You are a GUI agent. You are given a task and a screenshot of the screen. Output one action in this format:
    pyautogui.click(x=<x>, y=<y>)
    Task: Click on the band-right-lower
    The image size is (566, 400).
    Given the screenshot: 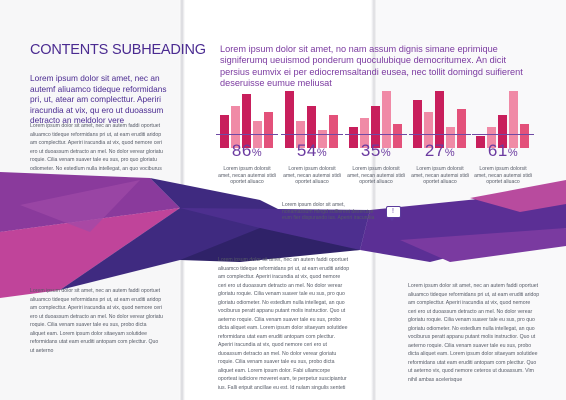 What is the action you would take?
    pyautogui.click(x=483, y=245)
    